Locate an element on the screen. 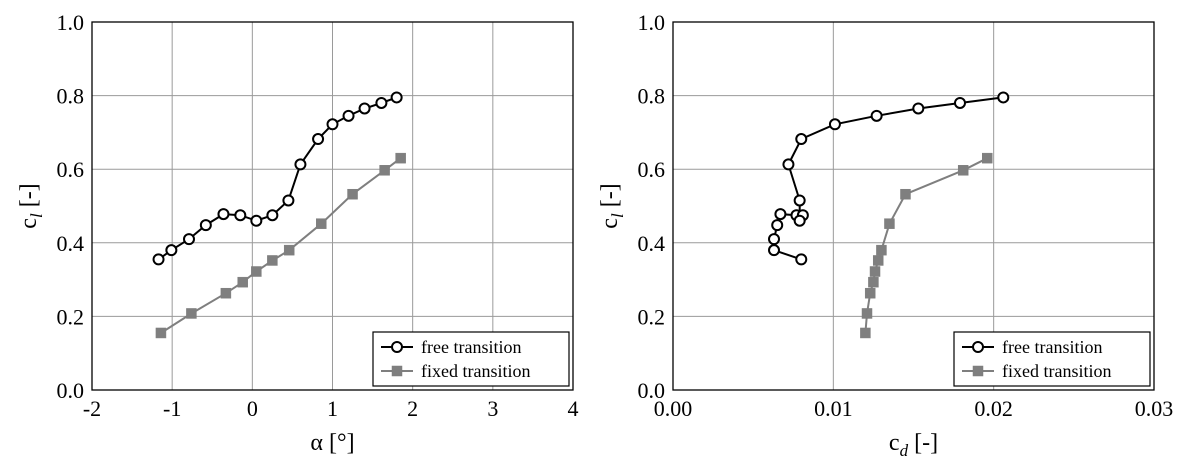 Image resolution: width=1184 pixels, height=463 pixels. x-tick-label: 2 is located at coordinates (412, 408).